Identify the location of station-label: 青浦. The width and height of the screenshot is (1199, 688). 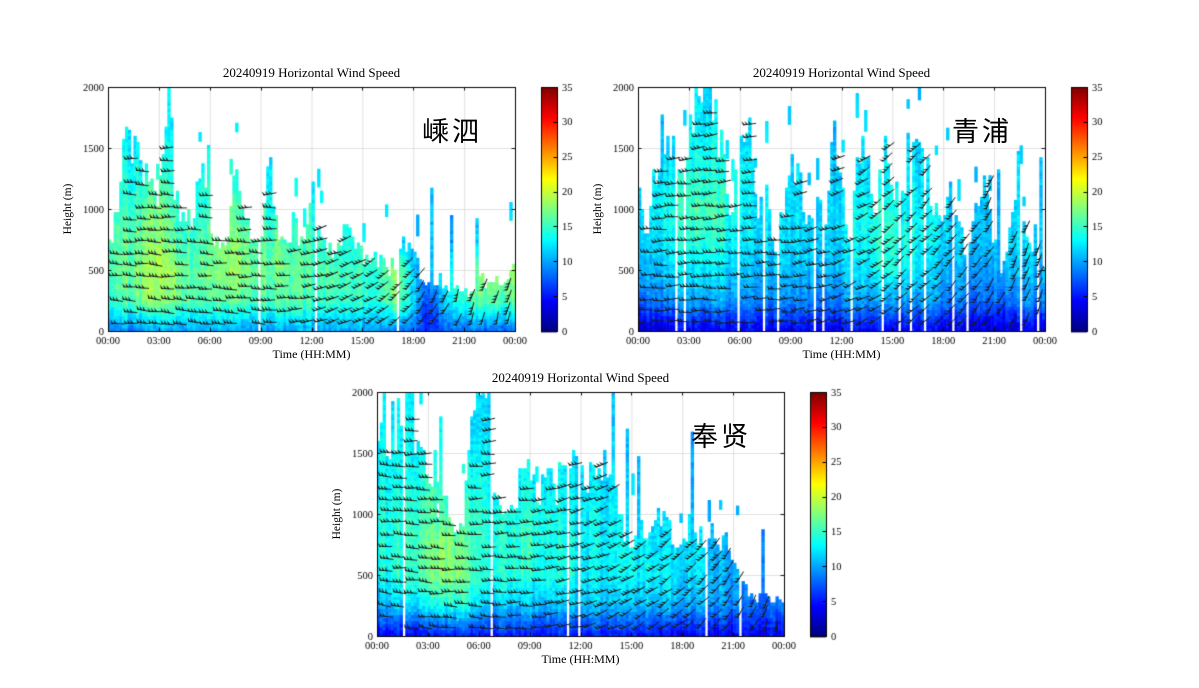
(982, 132).